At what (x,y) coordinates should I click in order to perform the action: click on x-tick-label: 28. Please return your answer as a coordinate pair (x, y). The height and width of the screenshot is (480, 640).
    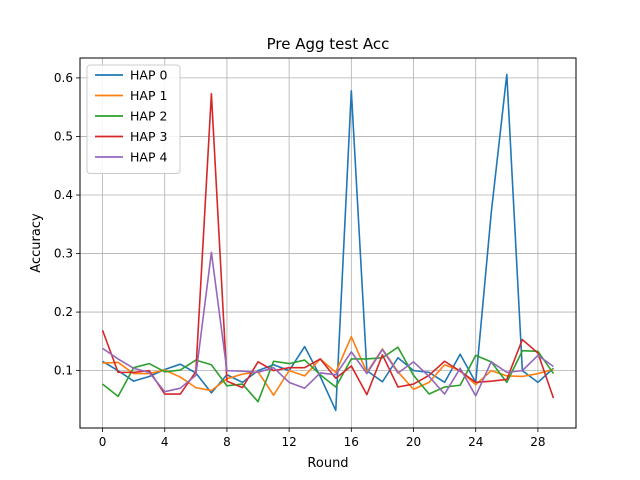
    Looking at the image, I should click on (537, 442).